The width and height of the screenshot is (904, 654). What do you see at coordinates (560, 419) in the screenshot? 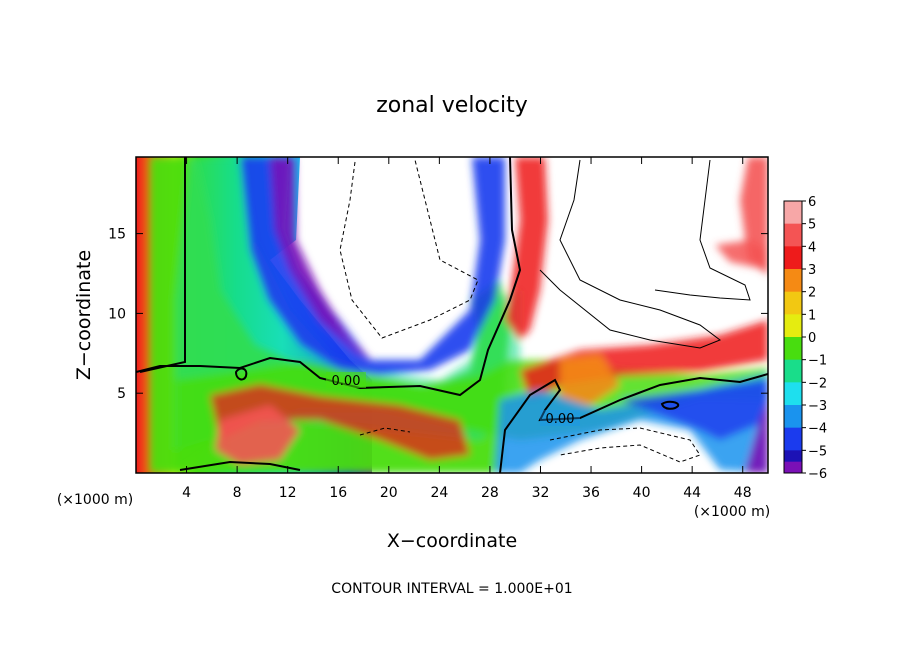
I see `contour-label-2: 0.00` at bounding box center [560, 419].